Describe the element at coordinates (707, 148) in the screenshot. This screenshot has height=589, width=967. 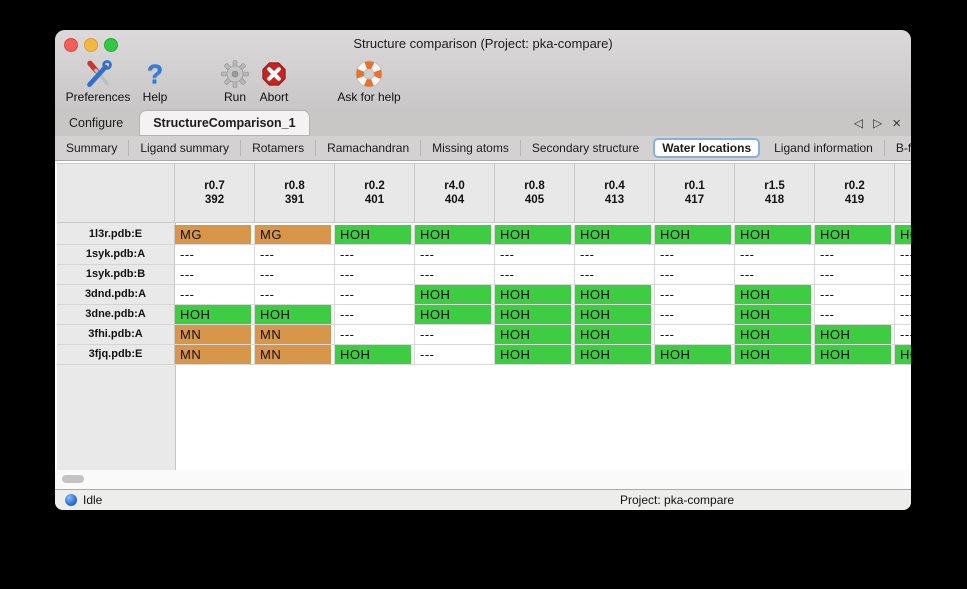
I see `subtab-water-locations: Water locations` at that location.